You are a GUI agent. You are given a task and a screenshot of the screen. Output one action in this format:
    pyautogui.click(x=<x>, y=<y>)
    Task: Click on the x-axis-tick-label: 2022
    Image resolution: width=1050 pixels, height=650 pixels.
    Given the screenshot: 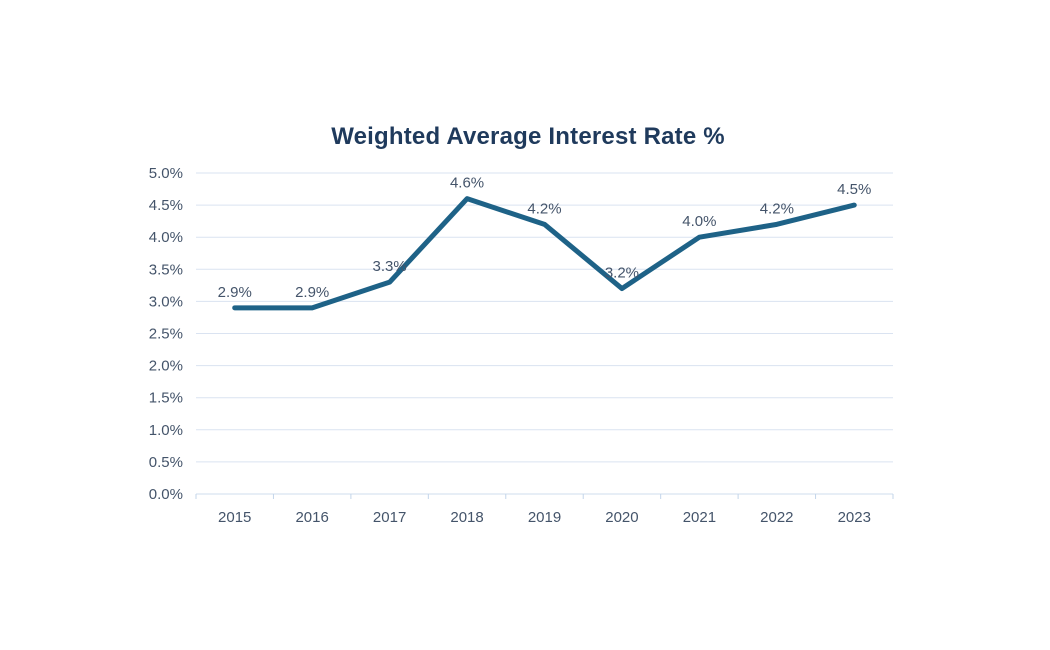 What is the action you would take?
    pyautogui.click(x=776, y=517)
    